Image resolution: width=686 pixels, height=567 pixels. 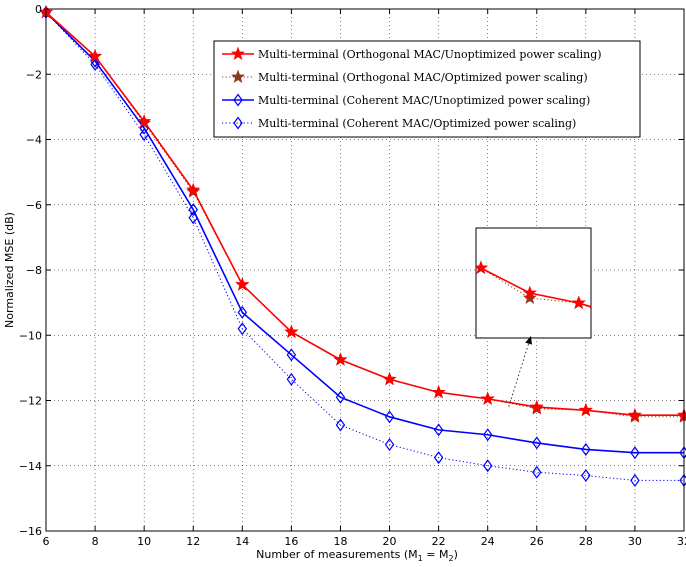 What do you see at coordinates (520, 371) in the screenshot?
I see `inset-pointer-line` at bounding box center [520, 371].